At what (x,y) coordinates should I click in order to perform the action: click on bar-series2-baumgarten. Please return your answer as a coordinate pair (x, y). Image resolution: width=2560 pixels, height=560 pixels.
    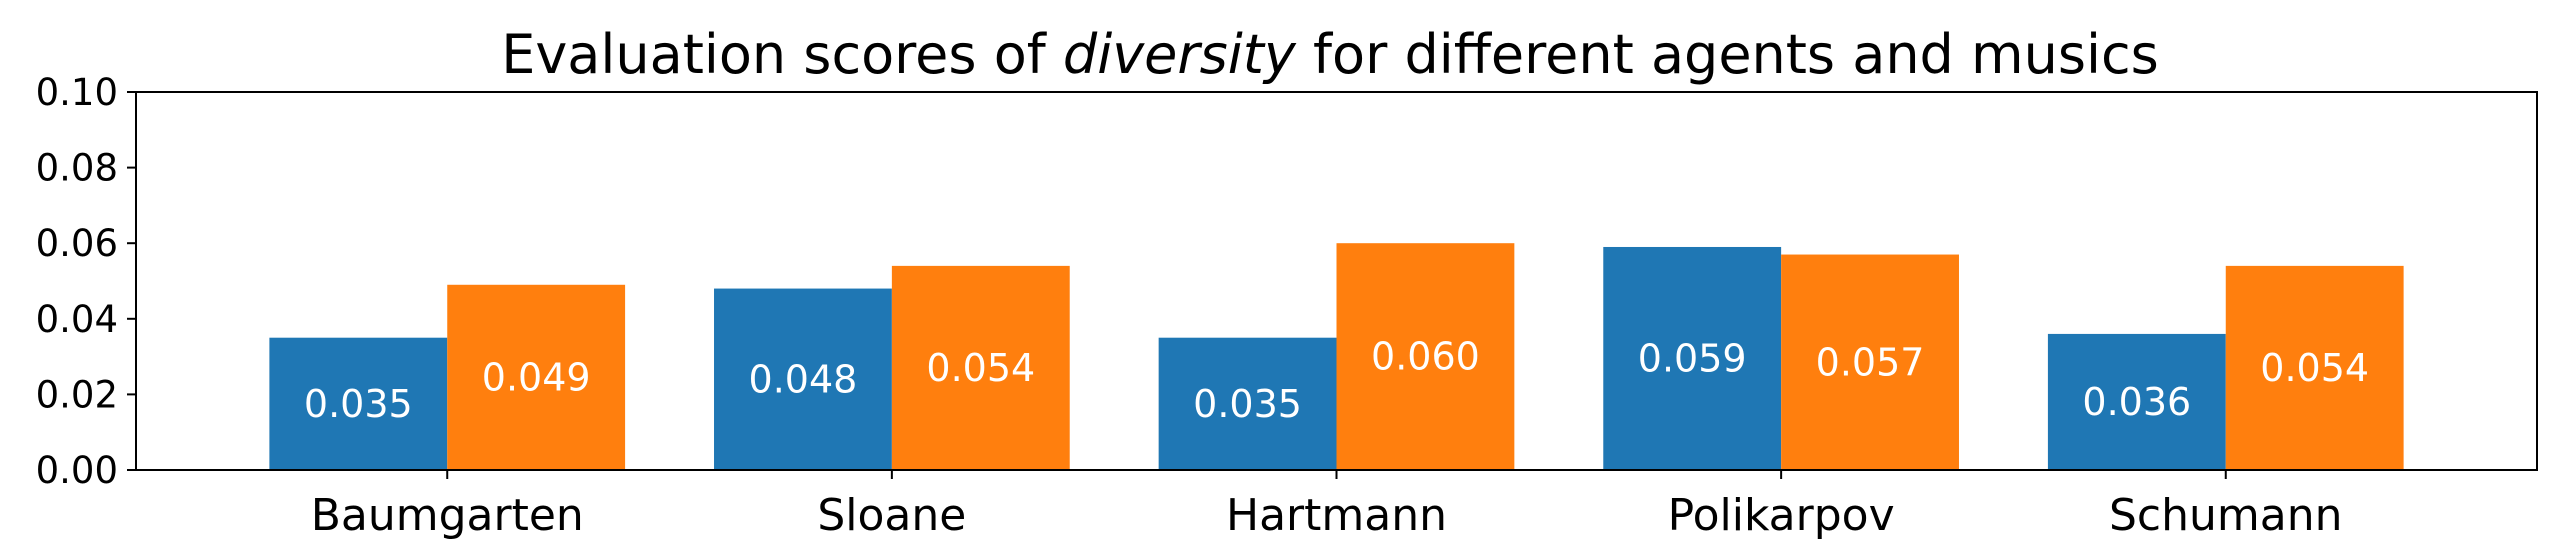
    Looking at the image, I should click on (536, 377).